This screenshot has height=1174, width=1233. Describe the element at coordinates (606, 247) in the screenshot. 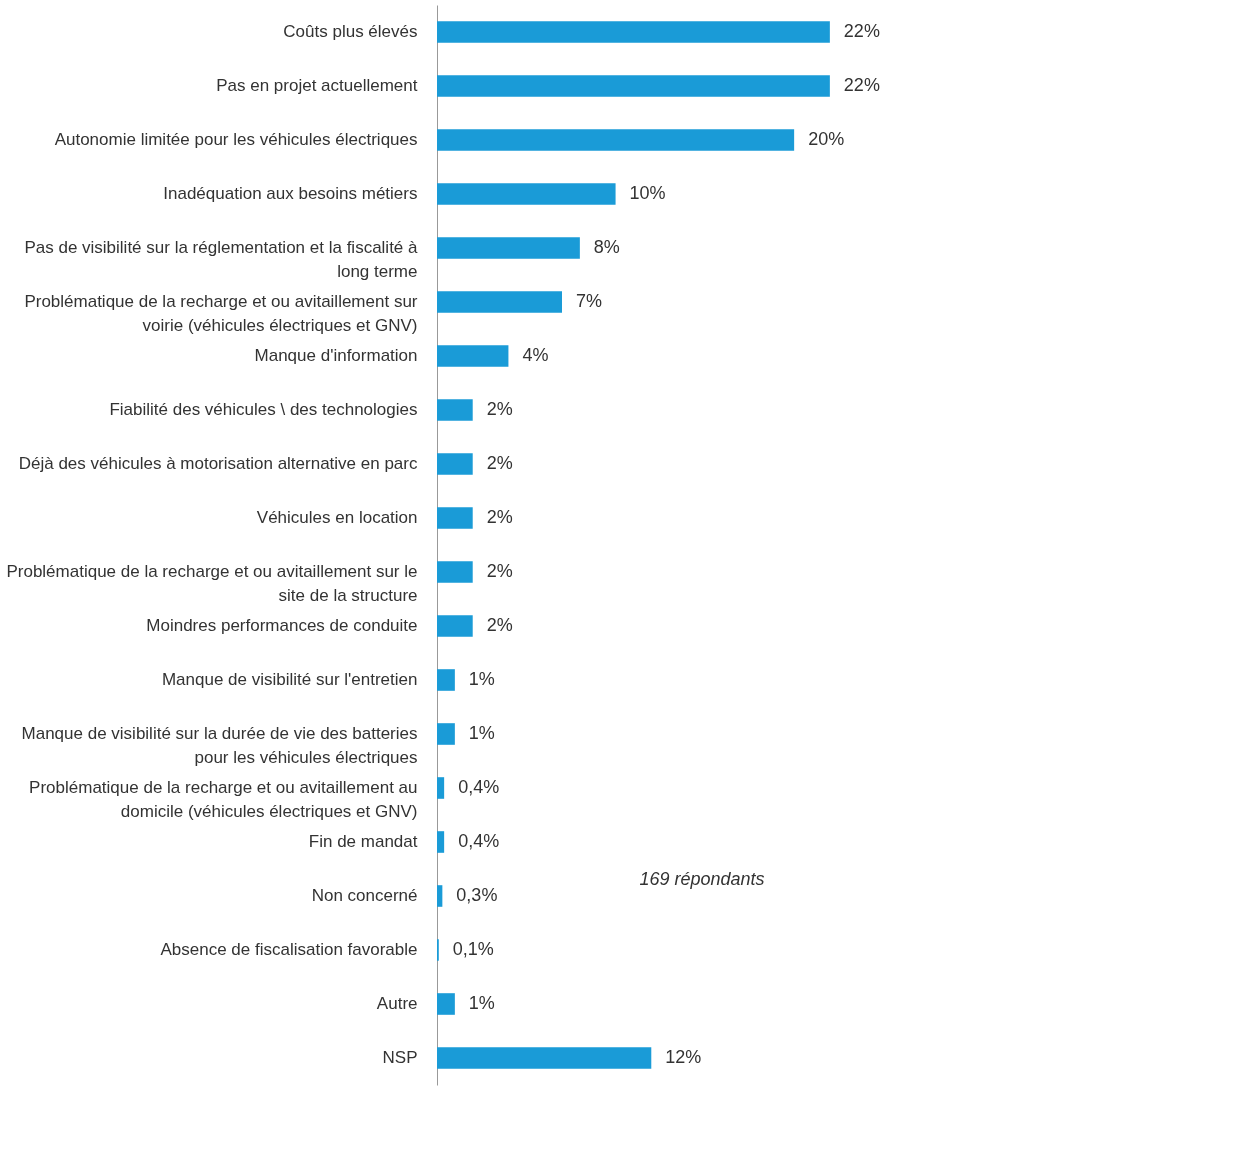

I see `data-label: 8%` at that location.